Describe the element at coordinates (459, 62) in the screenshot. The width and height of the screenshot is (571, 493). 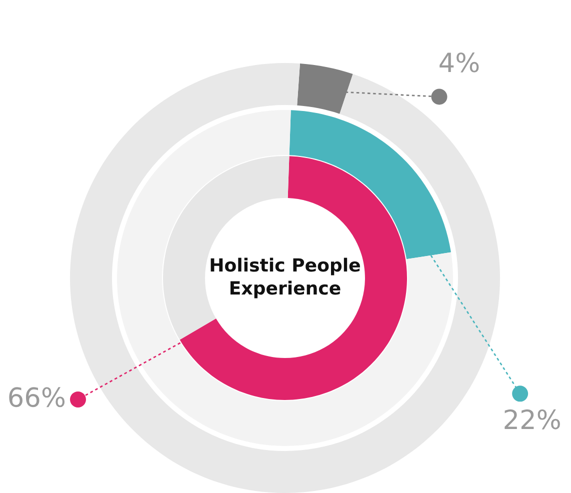
I see `data-label: 4%` at that location.